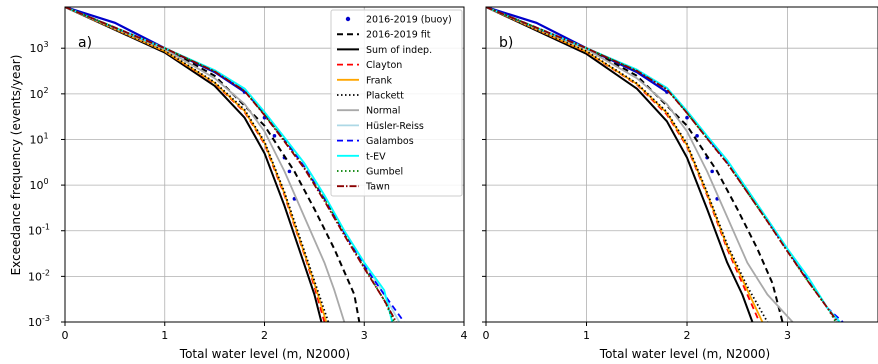 Image resolution: width=878 pixels, height=364 pixels. I want to click on x-tick-label: 4, so click(464, 335).